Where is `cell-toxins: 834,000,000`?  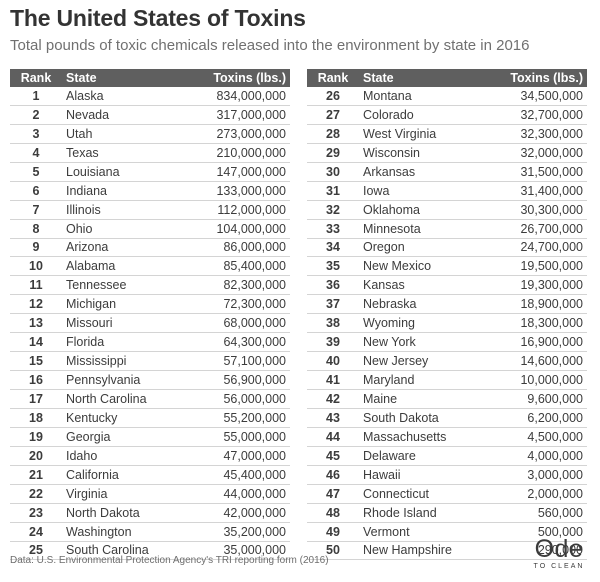 cell-toxins: 834,000,000 is located at coordinates (240, 96).